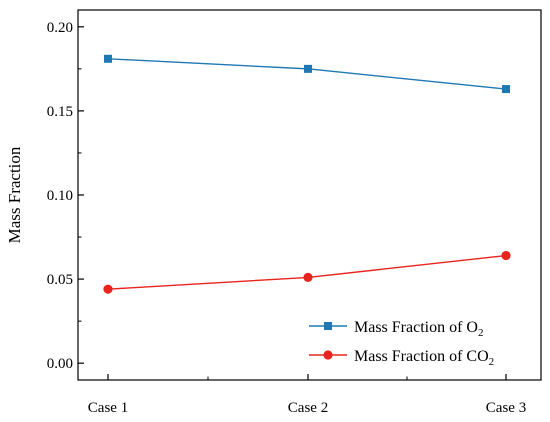 The height and width of the screenshot is (422, 550). I want to click on x-tick-label: Case 1, so click(108, 408).